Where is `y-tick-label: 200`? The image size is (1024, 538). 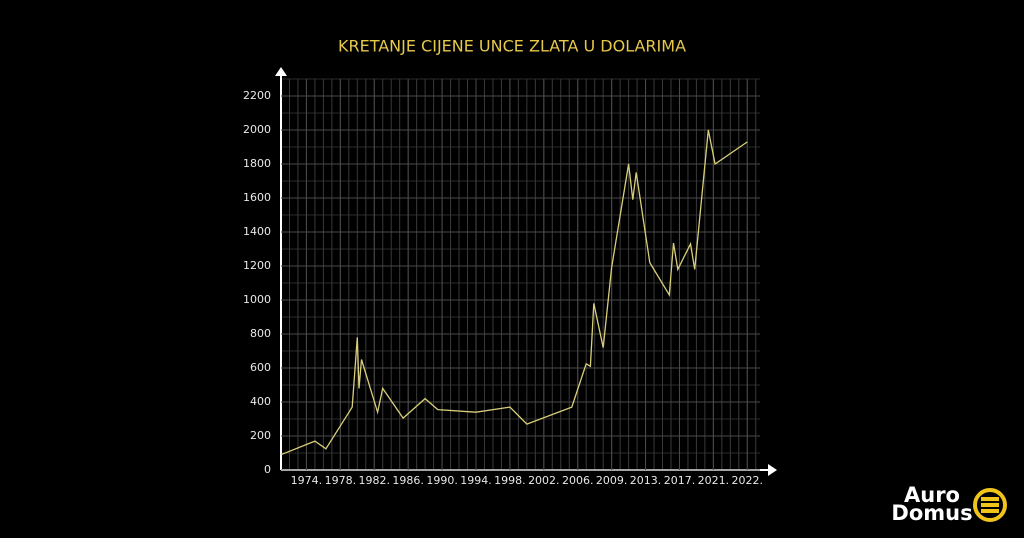 y-tick-label: 200 is located at coordinates (260, 435).